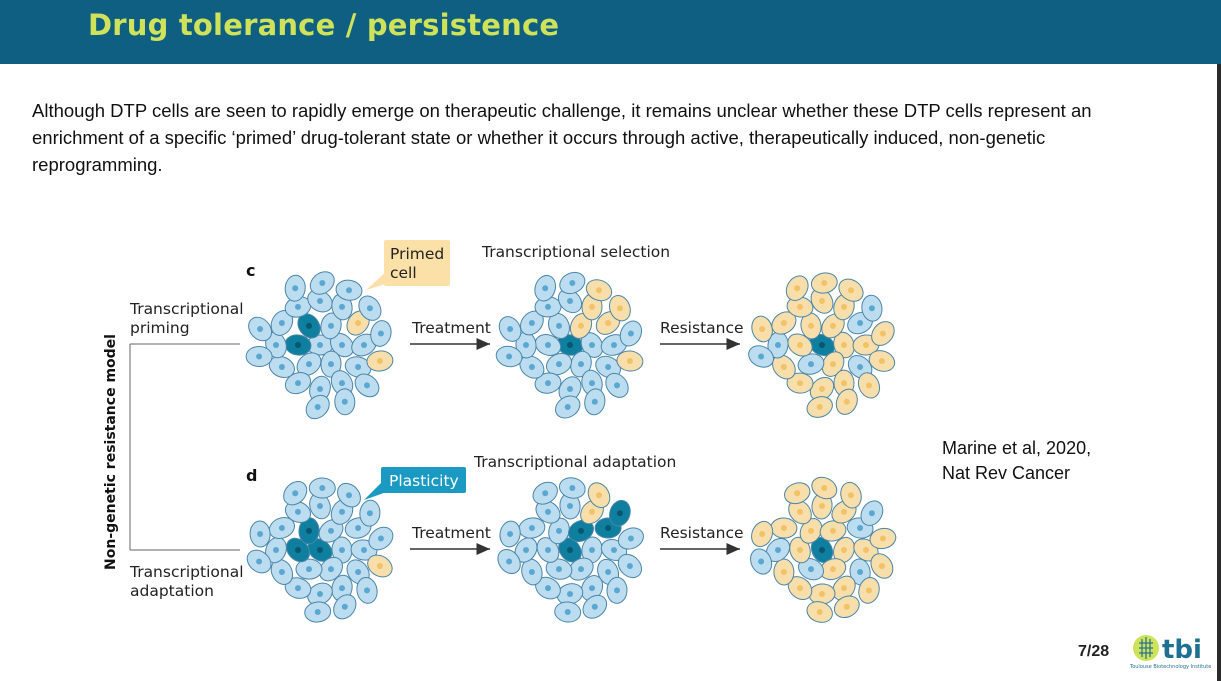 The image size is (1221, 681). What do you see at coordinates (250, 270) in the screenshot?
I see `panel-c-letter: c` at bounding box center [250, 270].